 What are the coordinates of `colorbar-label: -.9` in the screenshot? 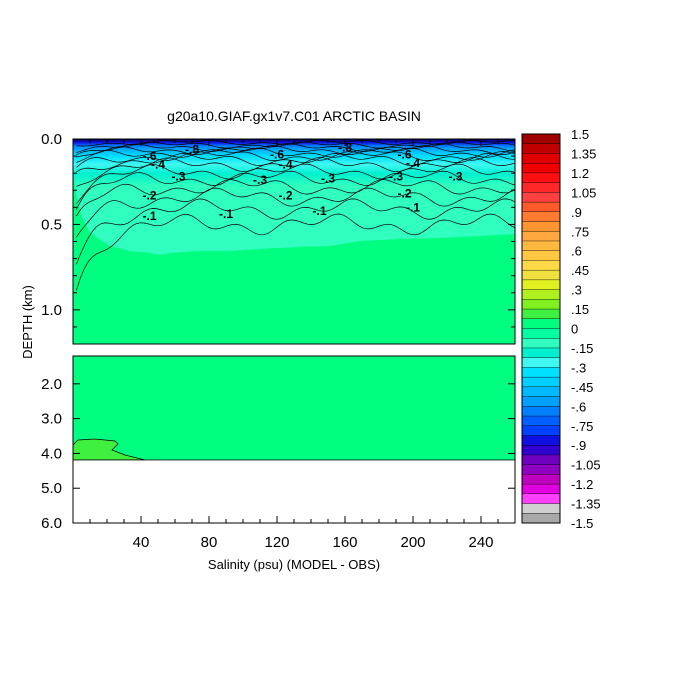 It's located at (578, 445).